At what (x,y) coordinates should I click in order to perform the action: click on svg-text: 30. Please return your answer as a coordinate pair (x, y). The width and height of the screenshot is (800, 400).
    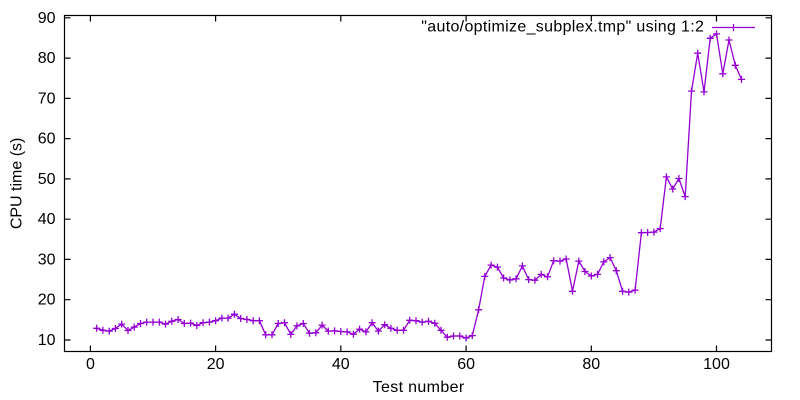
    Looking at the image, I should click on (47, 259).